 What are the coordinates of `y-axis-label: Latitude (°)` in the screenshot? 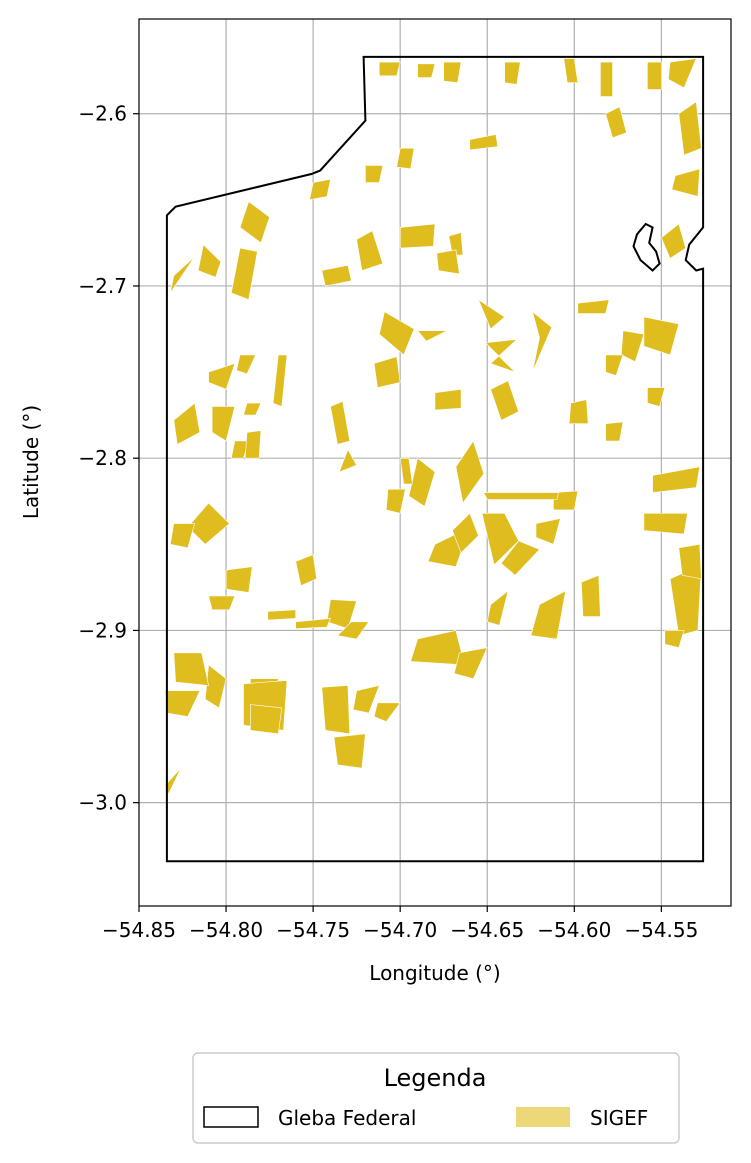 It's located at (31, 462).